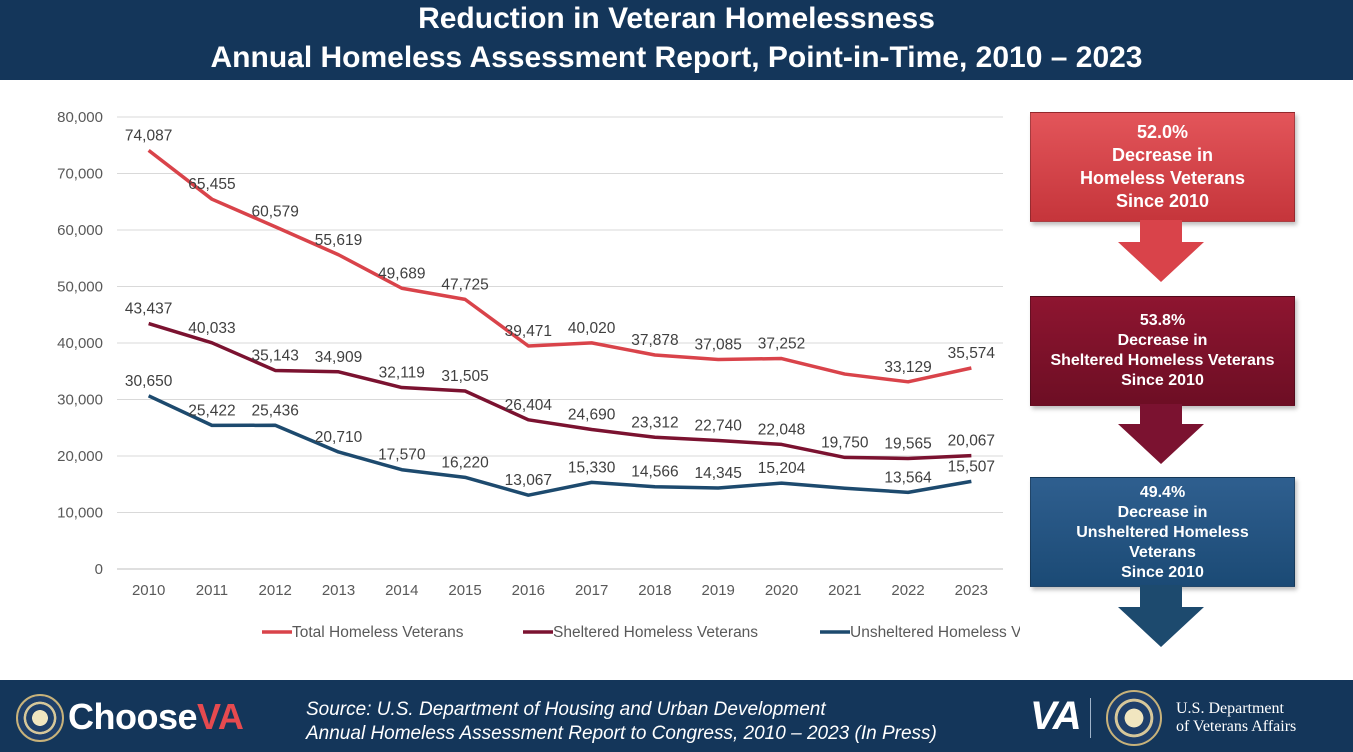 The image size is (1353, 752). Describe the element at coordinates (907, 590) in the screenshot. I see `x-tick-label: 2022` at that location.